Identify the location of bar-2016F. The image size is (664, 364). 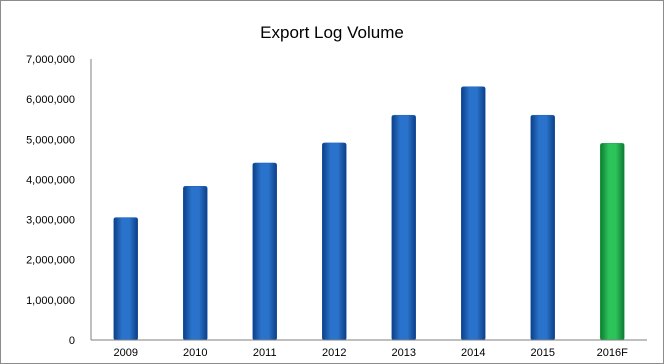
(612, 242).